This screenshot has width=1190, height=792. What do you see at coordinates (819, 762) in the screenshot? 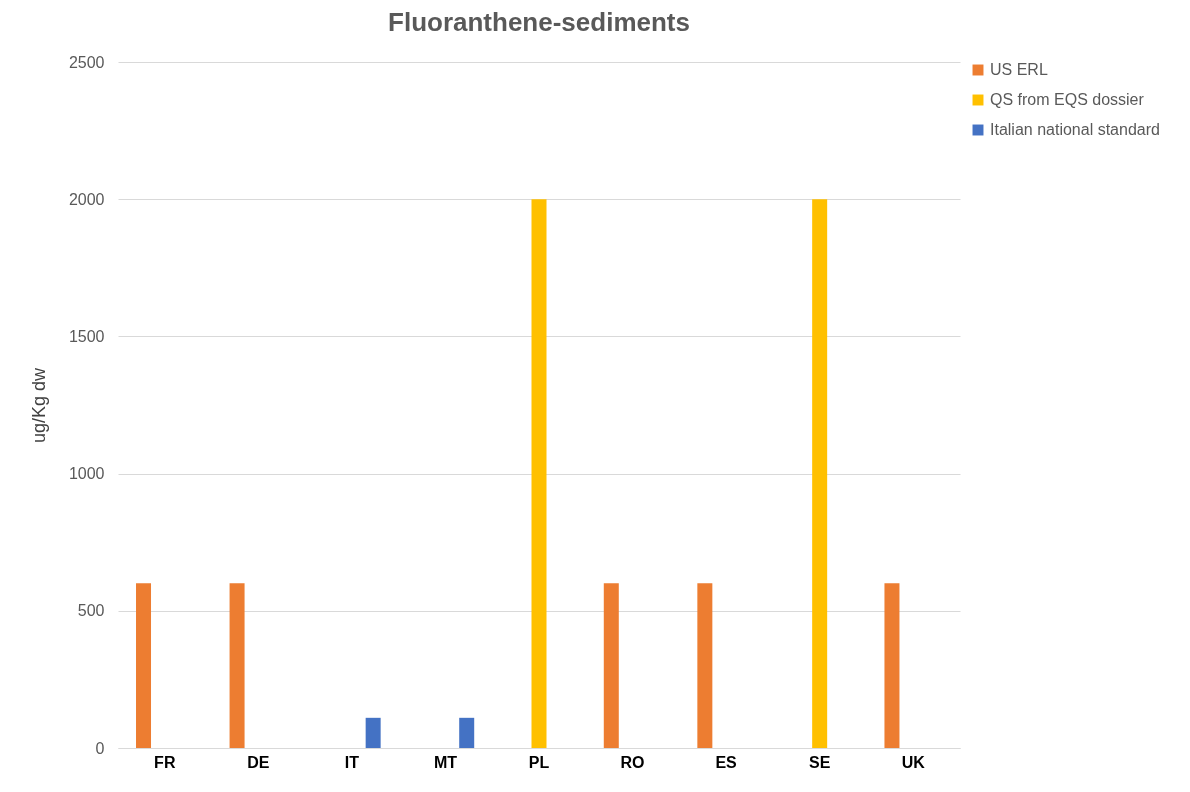
I see `x-tick-label: SE` at bounding box center [819, 762].